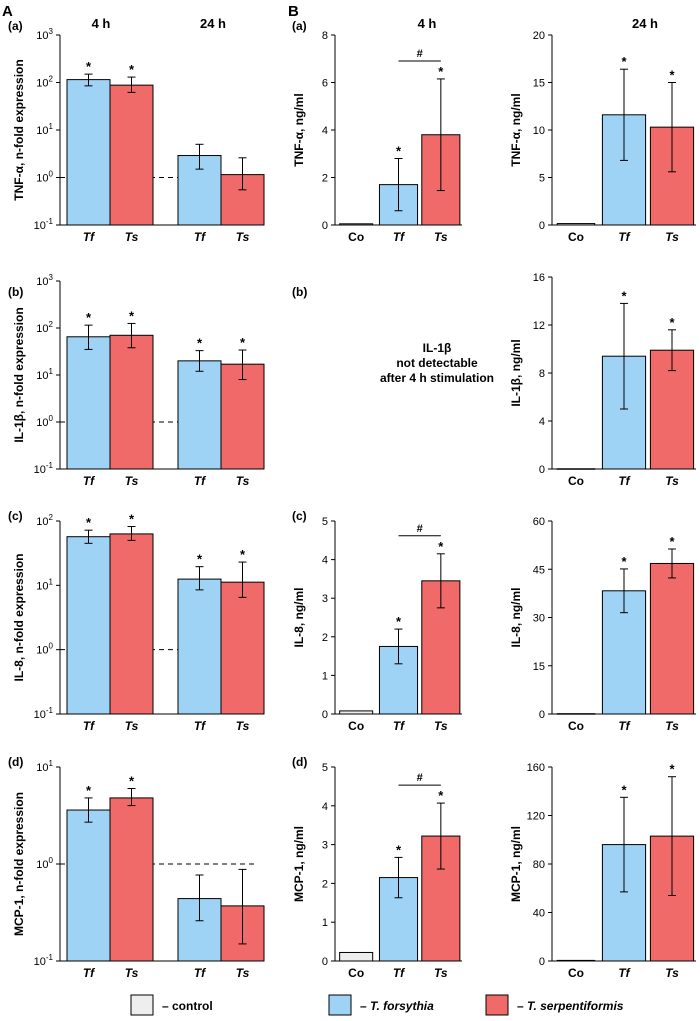 The height and width of the screenshot is (1021, 700). Describe the element at coordinates (437, 378) in the screenshot. I see `il1b-note-line-3: after 4 h stimulation` at that location.